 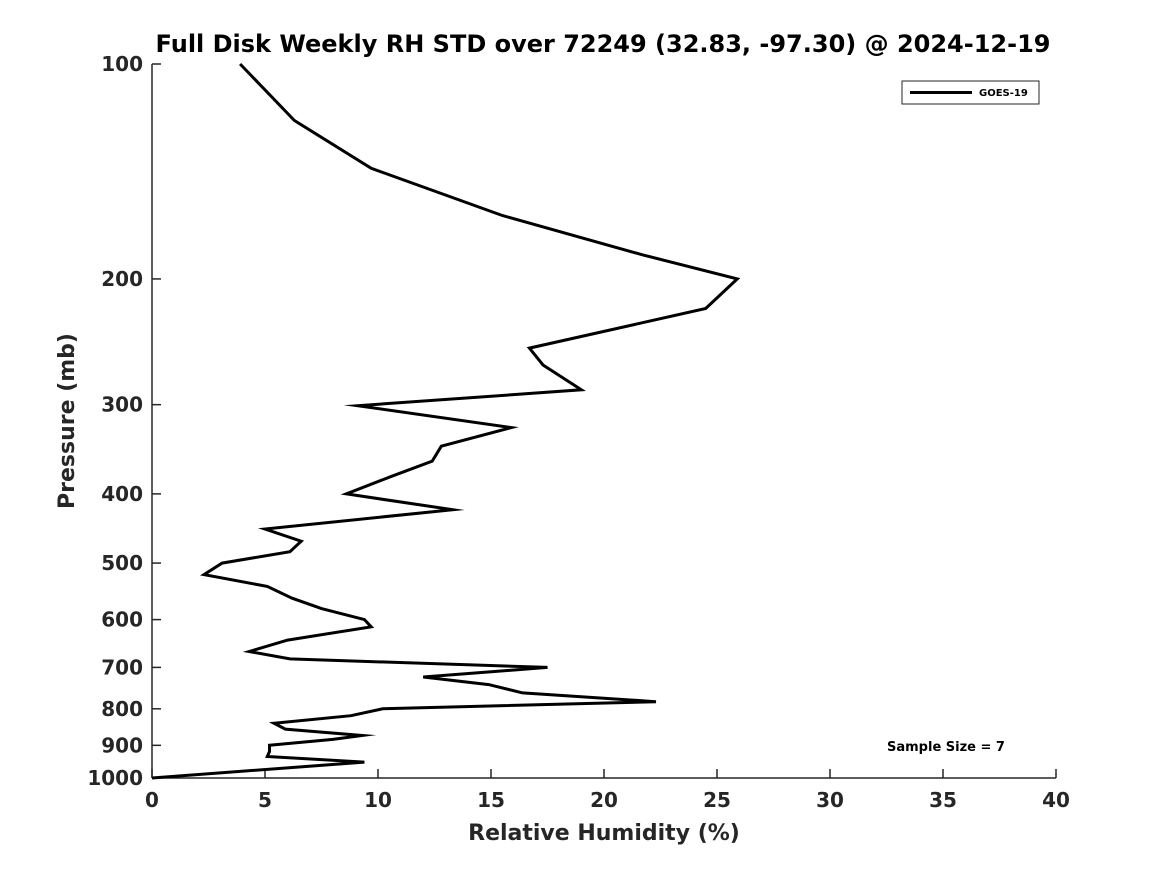 What do you see at coordinates (122, 745) in the screenshot?
I see `y-tick-label: 900` at bounding box center [122, 745].